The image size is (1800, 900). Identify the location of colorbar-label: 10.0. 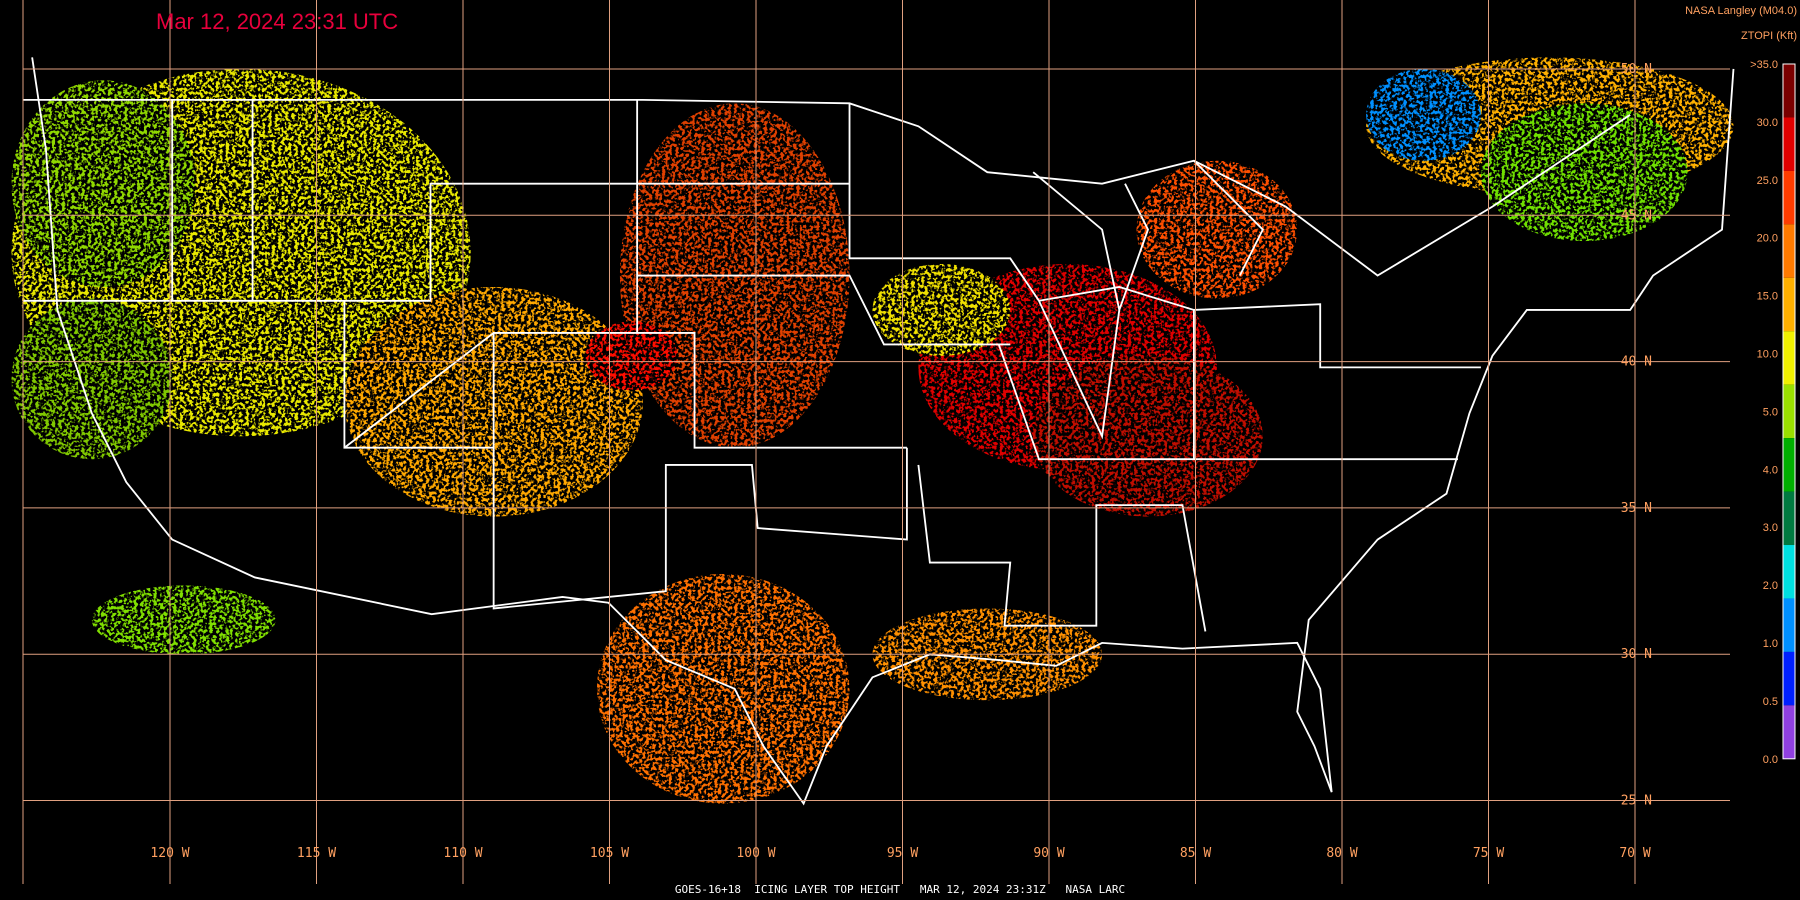
(1767, 355).